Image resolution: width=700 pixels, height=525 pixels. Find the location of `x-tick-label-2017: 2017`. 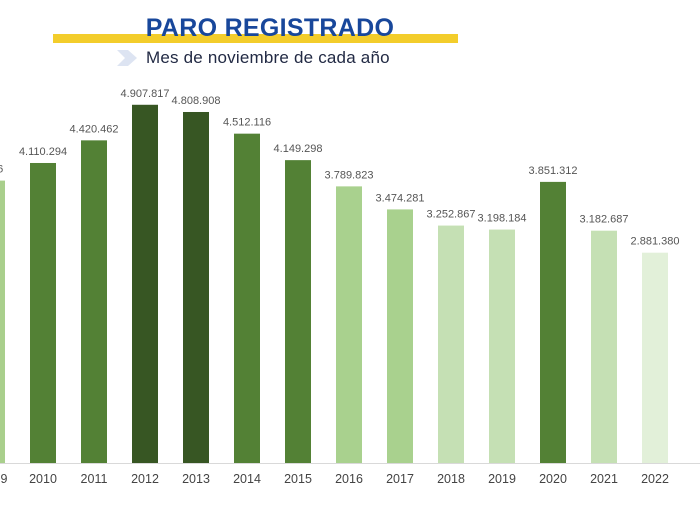

x-tick-label-2017: 2017 is located at coordinates (400, 479).